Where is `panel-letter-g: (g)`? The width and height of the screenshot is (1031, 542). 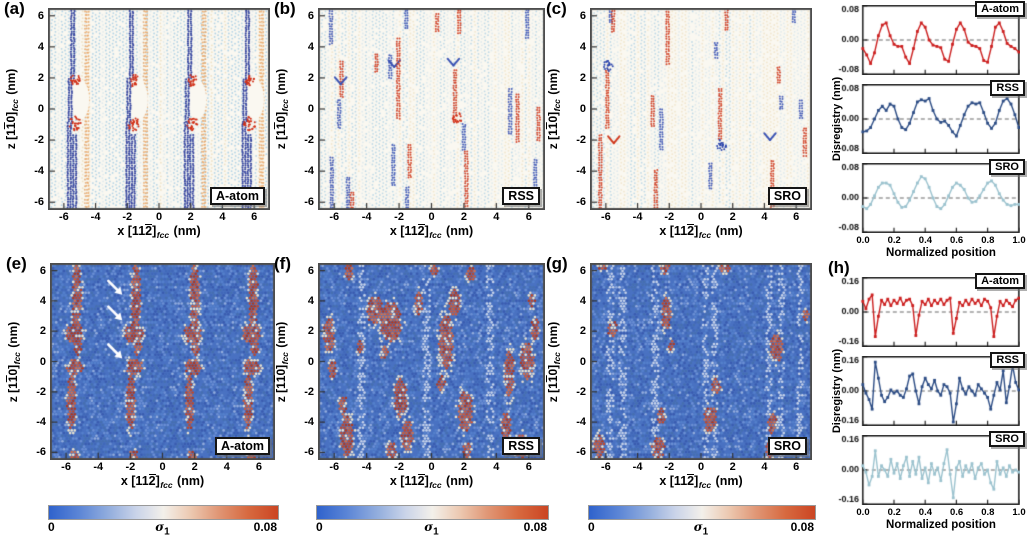
panel-letter-g: (g) is located at coordinates (557, 263).